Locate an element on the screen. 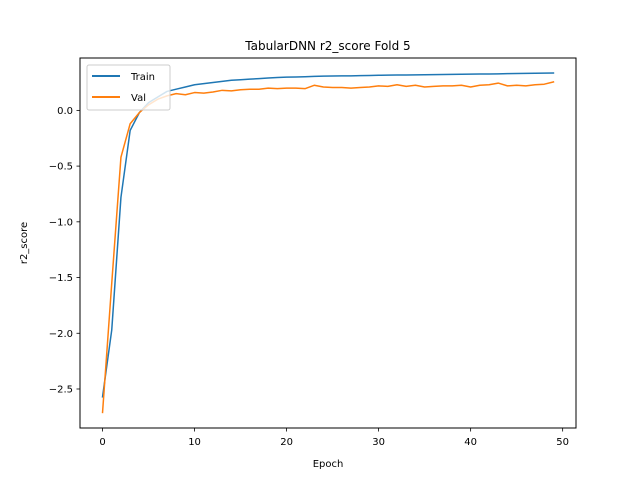 The image size is (640, 480). x-tick-label: 0 is located at coordinates (102, 442).